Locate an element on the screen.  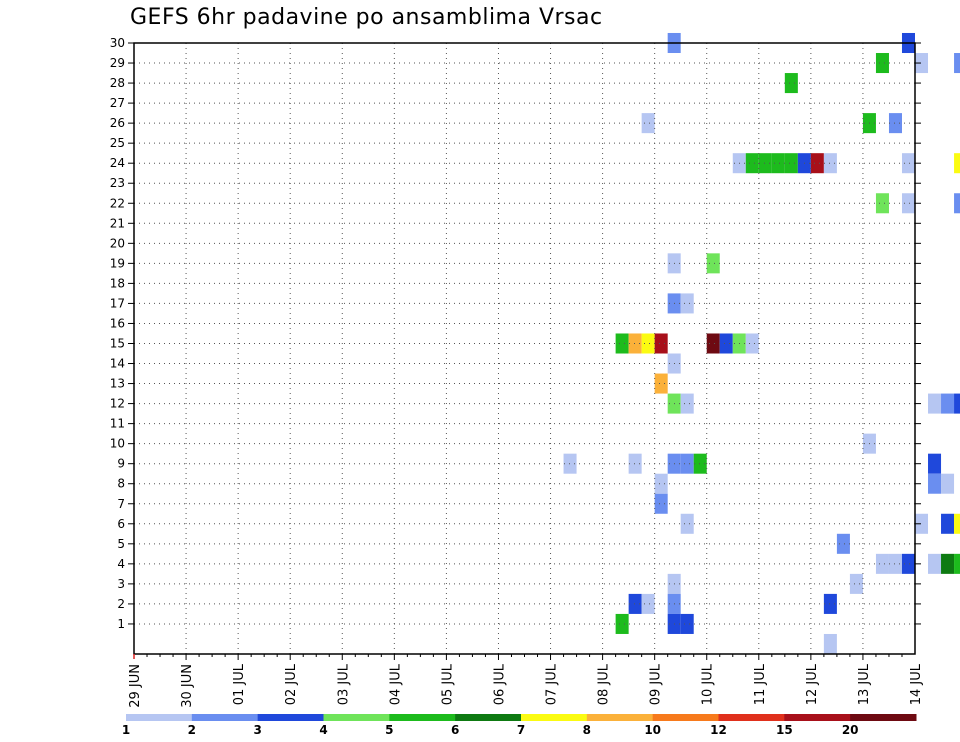
x-tick-label: 08 JUL is located at coordinates (604, 684).